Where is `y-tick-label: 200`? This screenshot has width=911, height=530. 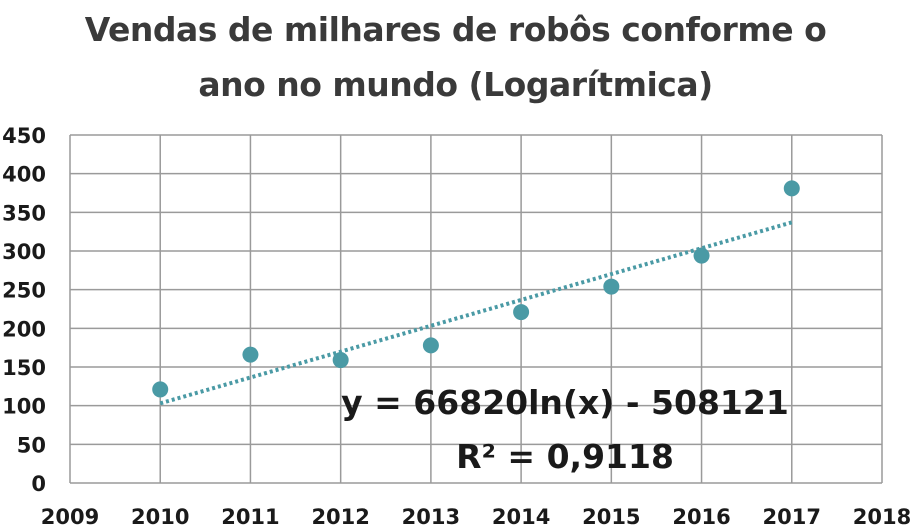
y-tick-label: 200 is located at coordinates (24, 329).